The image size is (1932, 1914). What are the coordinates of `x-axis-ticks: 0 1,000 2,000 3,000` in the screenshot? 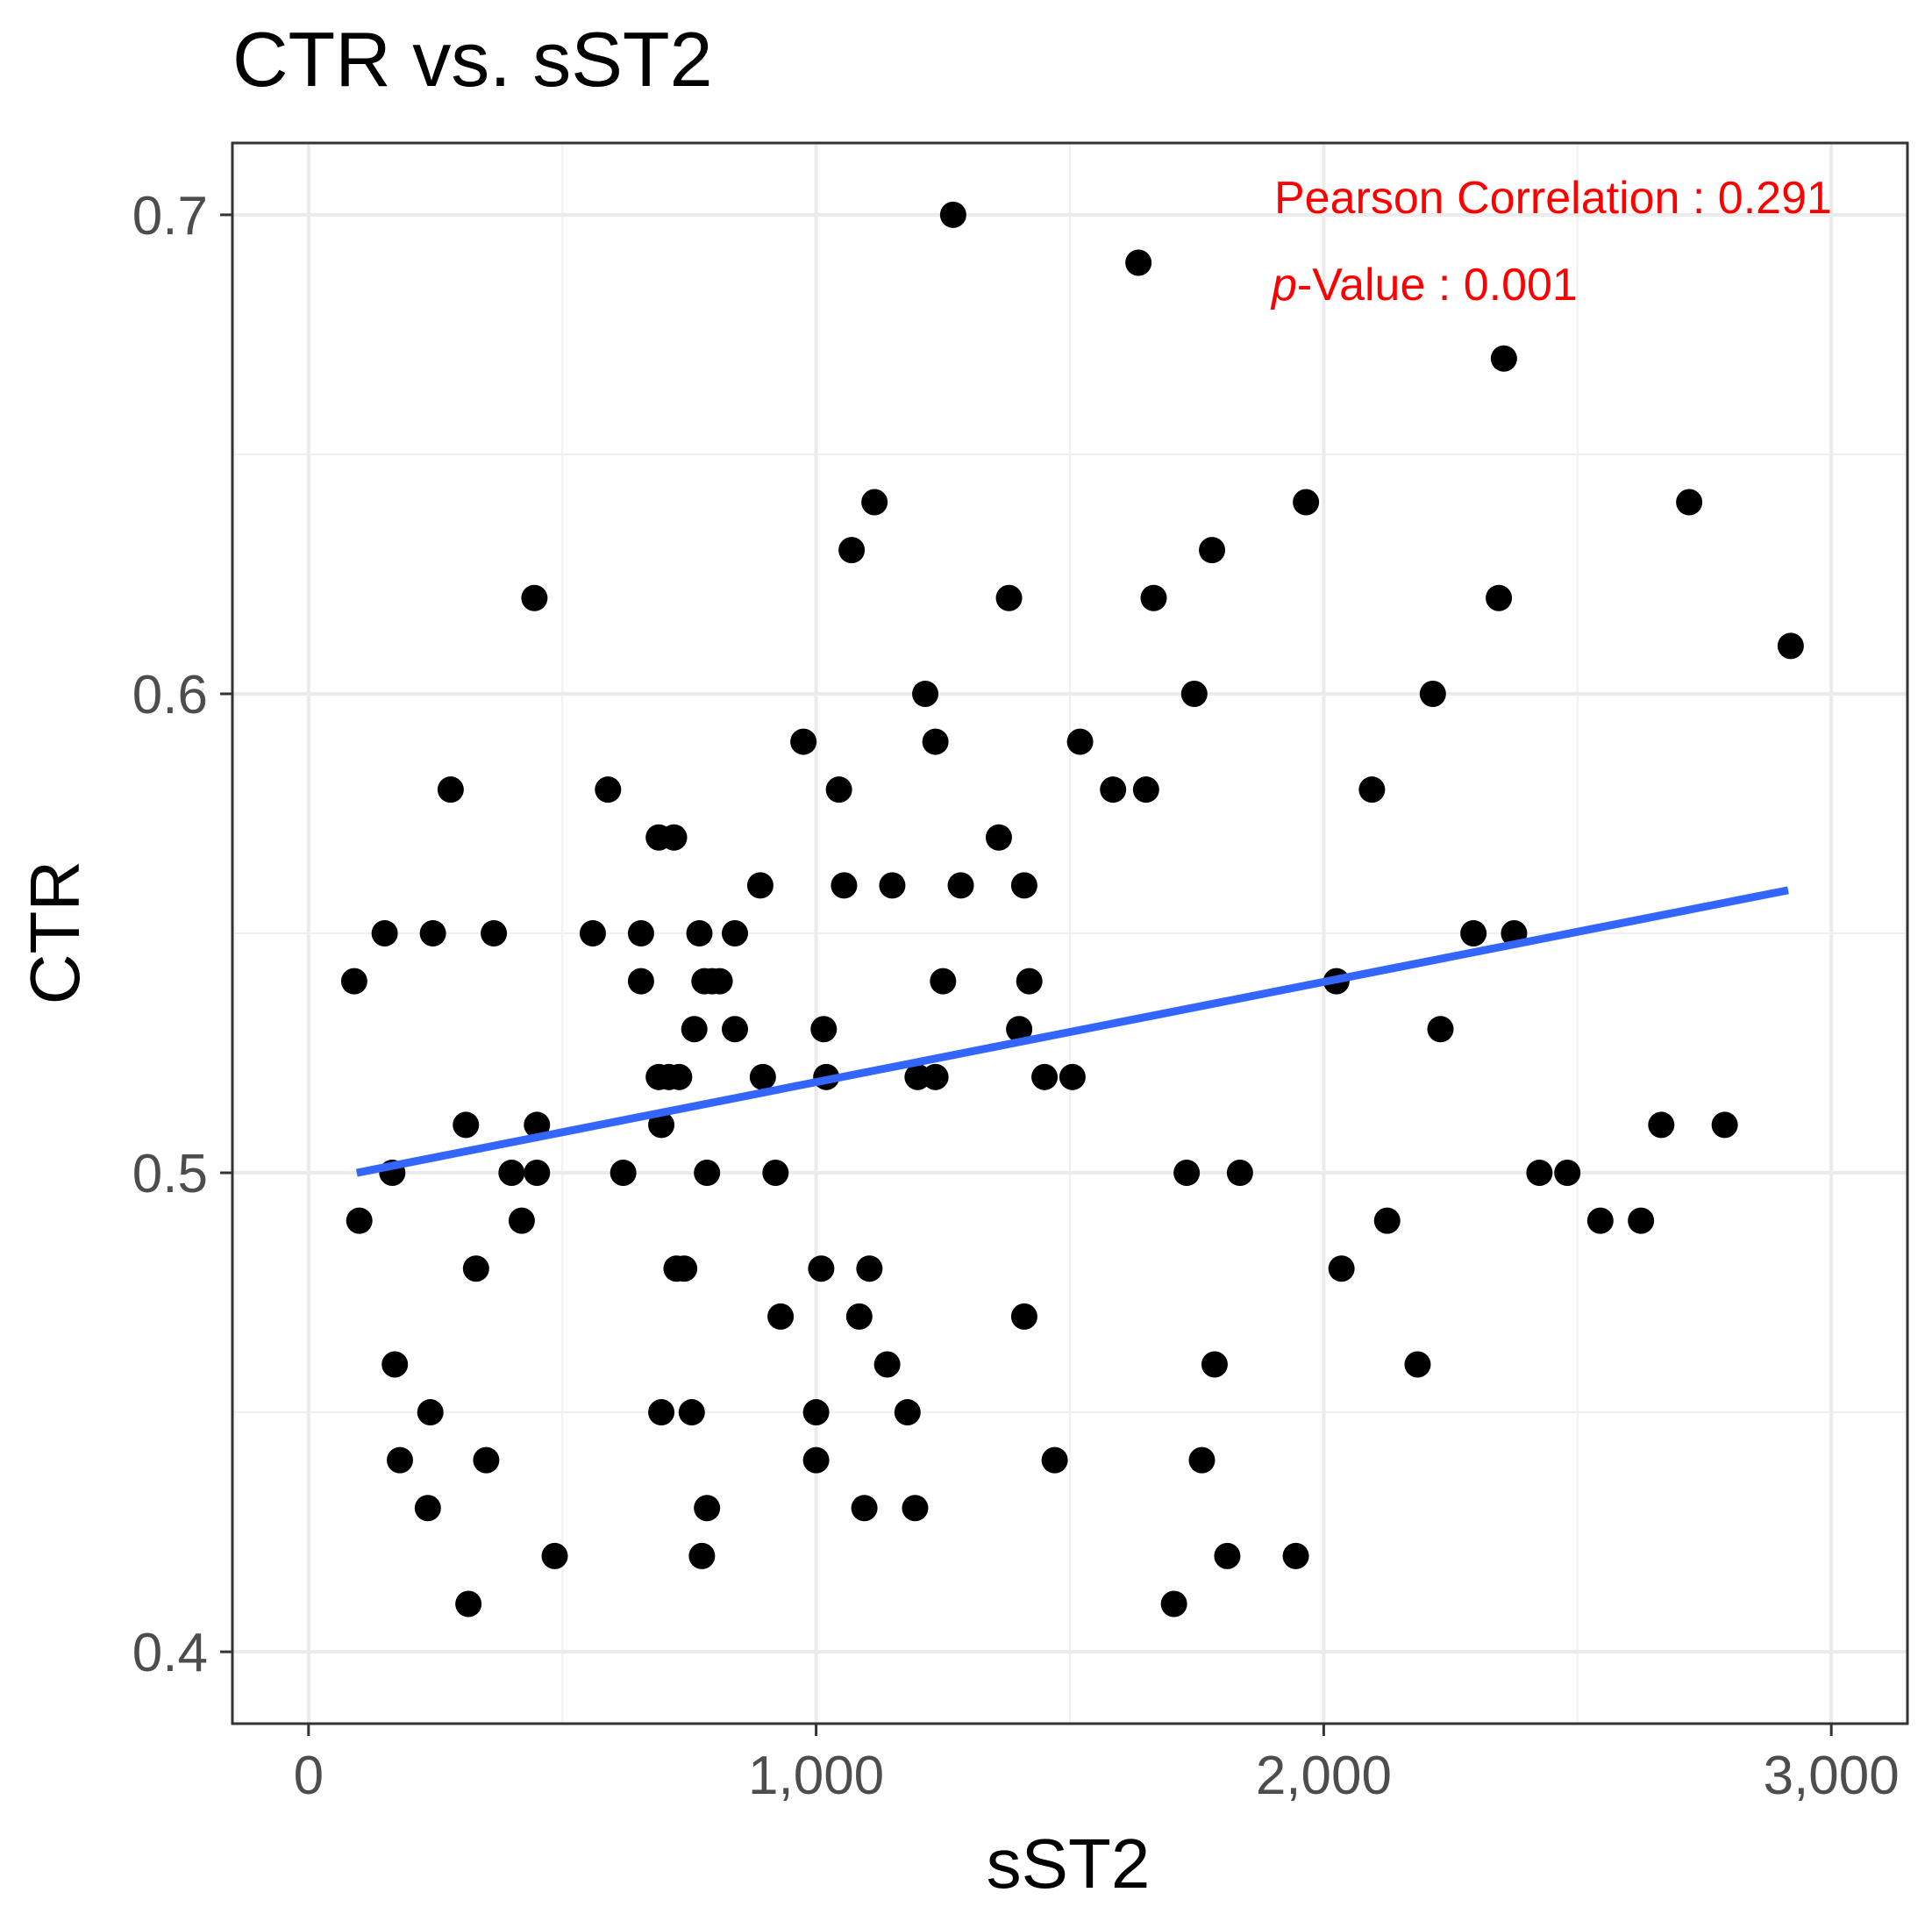 It's located at (1097, 1765).